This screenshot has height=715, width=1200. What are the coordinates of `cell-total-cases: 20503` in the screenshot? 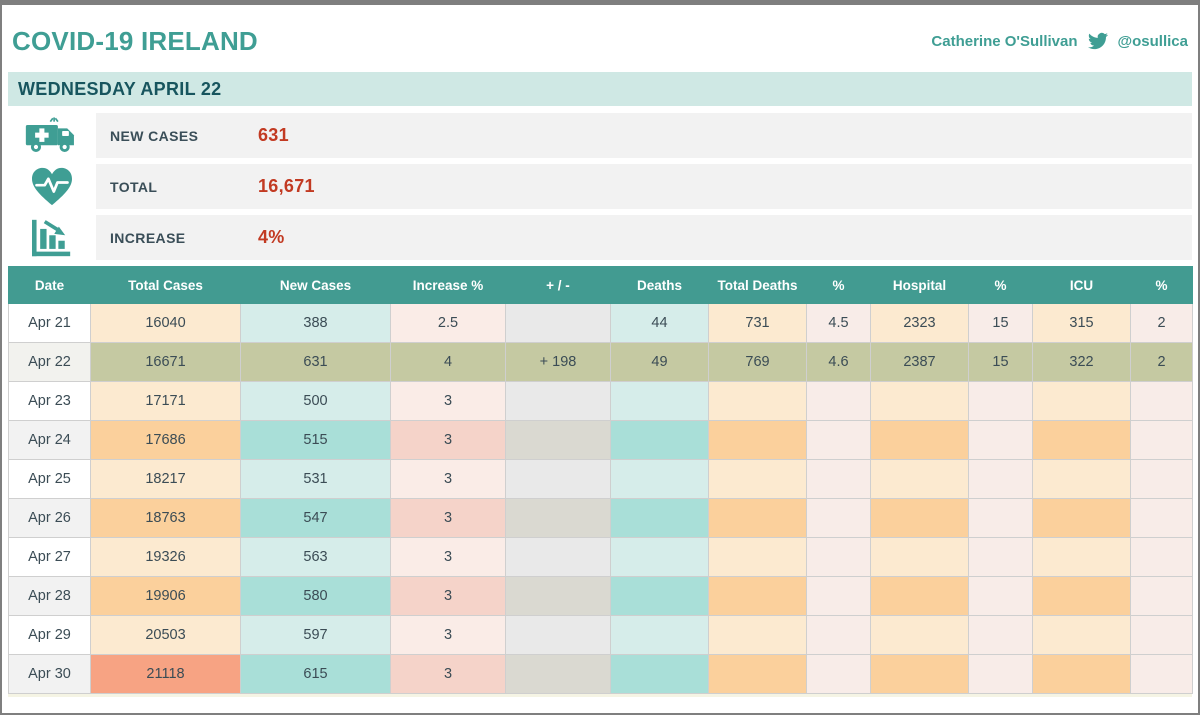 It's located at (165, 635).